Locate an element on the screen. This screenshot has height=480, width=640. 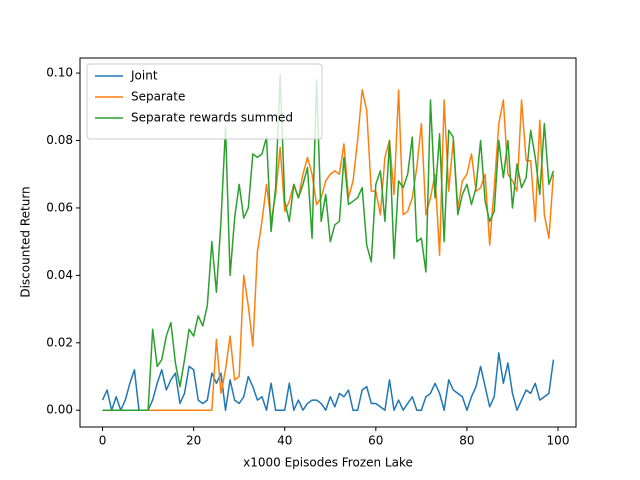
x-tick-label: 60 is located at coordinates (375, 441).